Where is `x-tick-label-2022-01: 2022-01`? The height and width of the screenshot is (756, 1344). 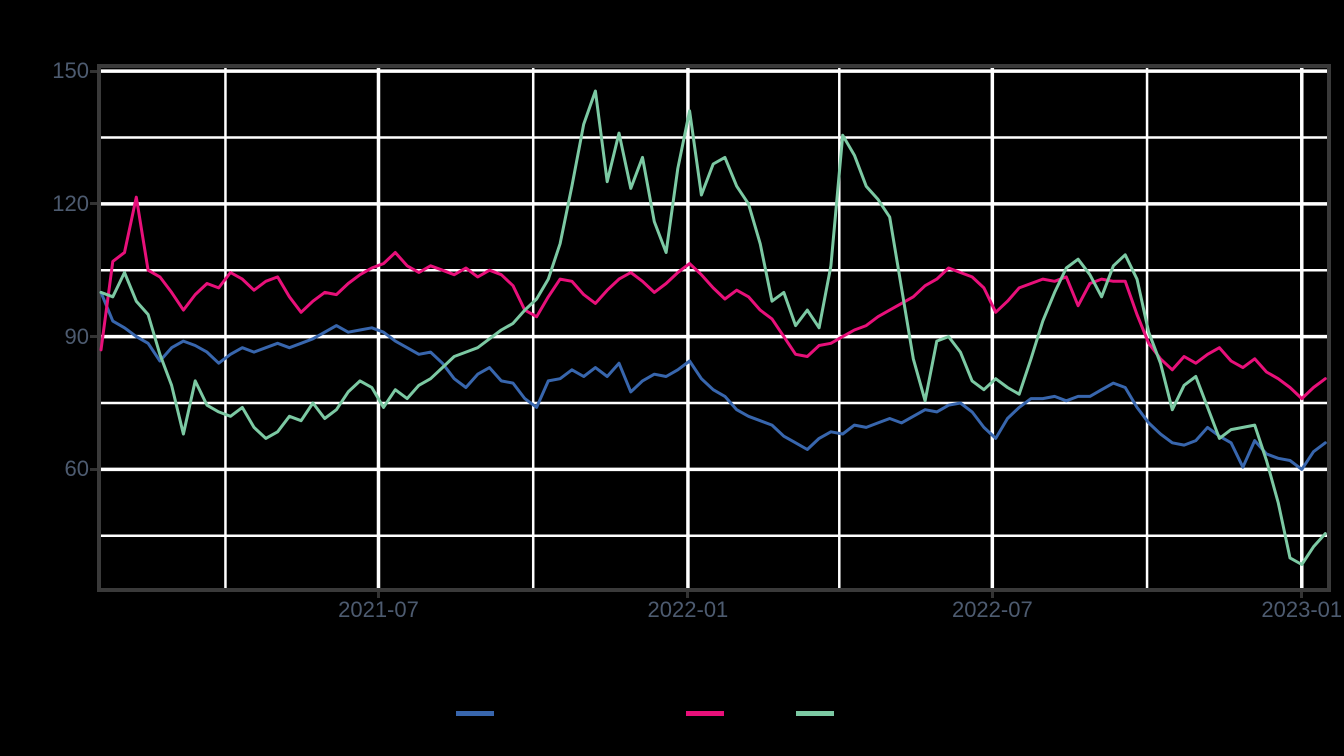 x-tick-label-2022-01: 2022-01 is located at coordinates (688, 609).